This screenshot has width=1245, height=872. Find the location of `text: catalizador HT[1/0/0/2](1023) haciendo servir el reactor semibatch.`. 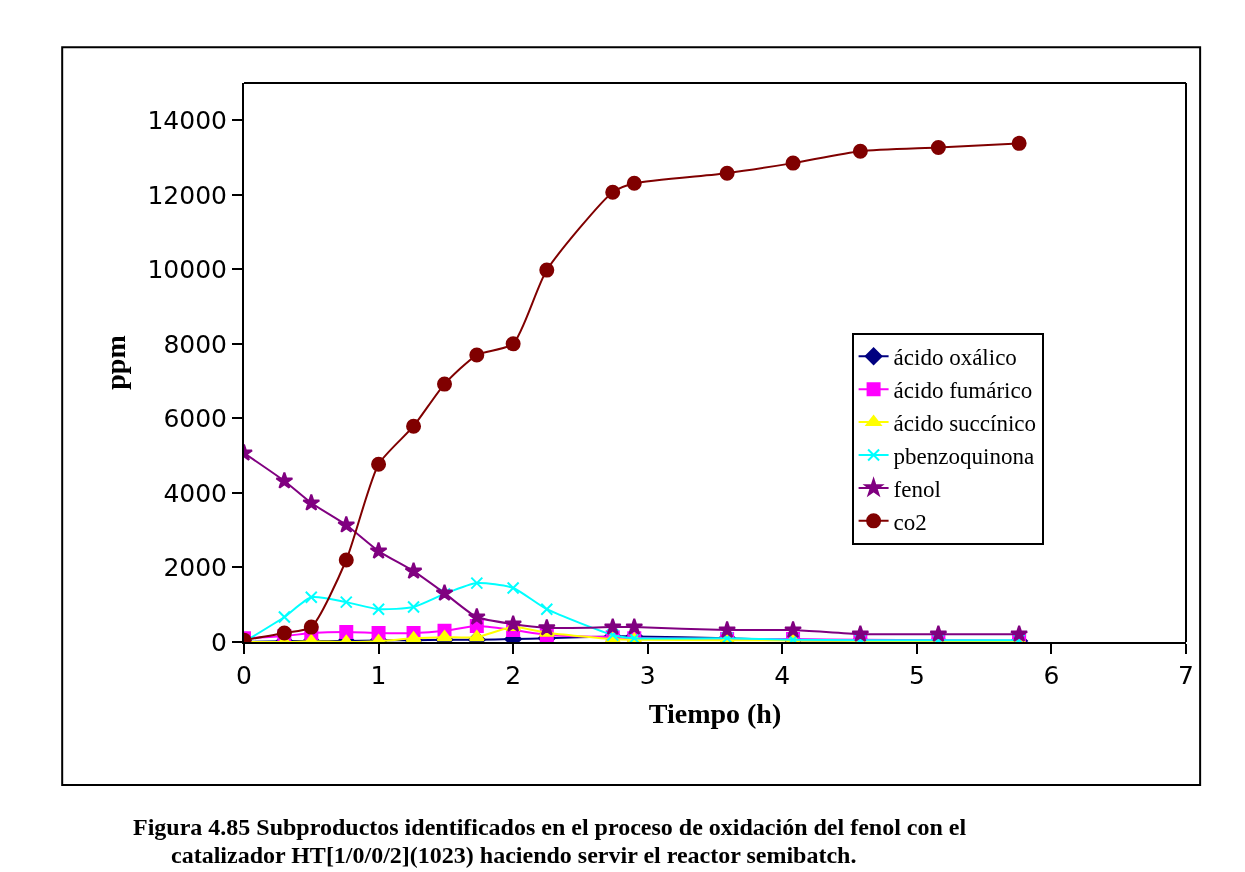

text: catalizador HT[1/0/0/2](1023) haciendo servir el reactor semibatch. is located at coordinates (514, 855).